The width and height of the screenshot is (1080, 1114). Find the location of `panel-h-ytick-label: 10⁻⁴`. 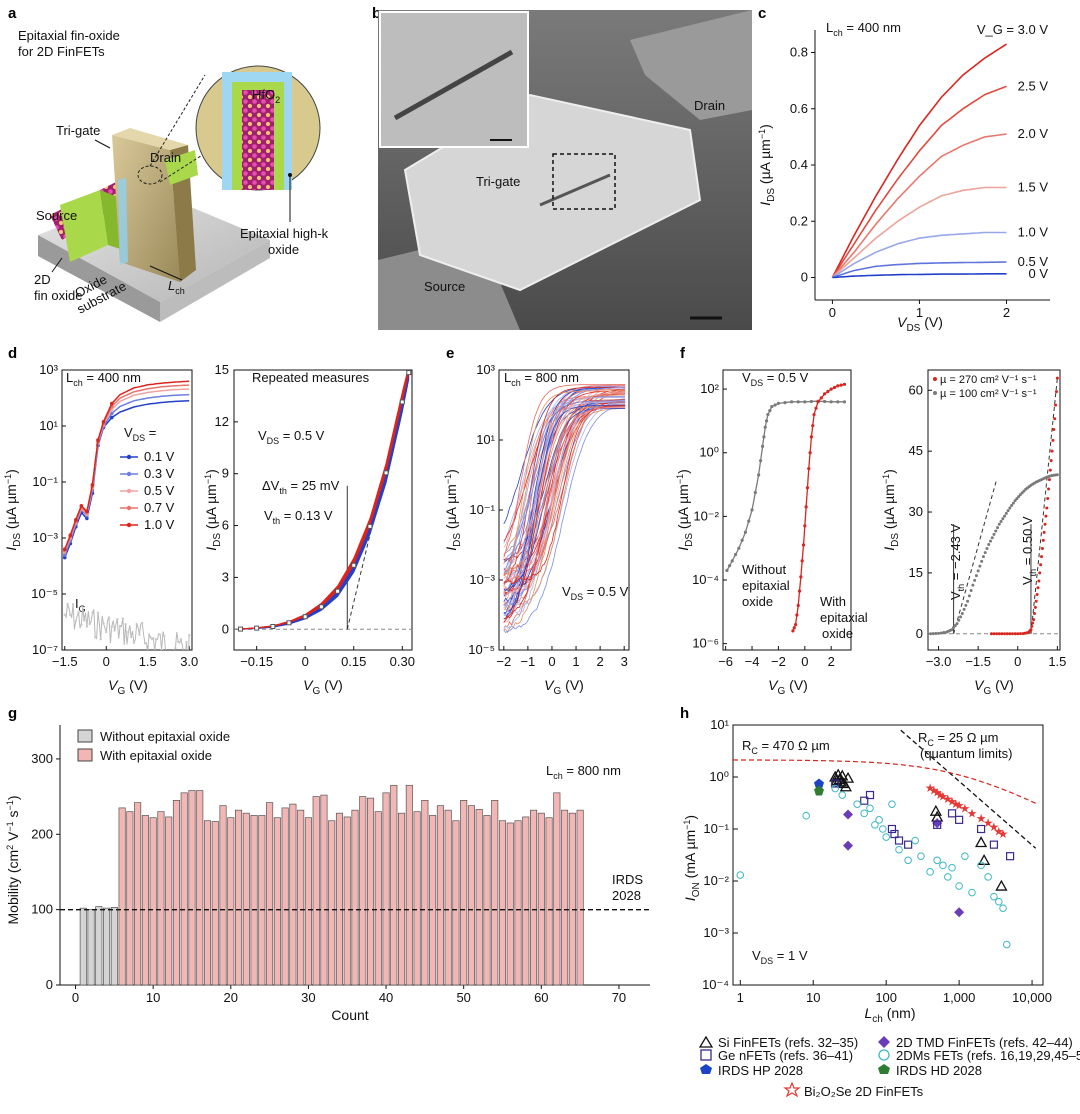

panel-h-ytick-label: 10⁻⁴ is located at coordinates (715, 984).